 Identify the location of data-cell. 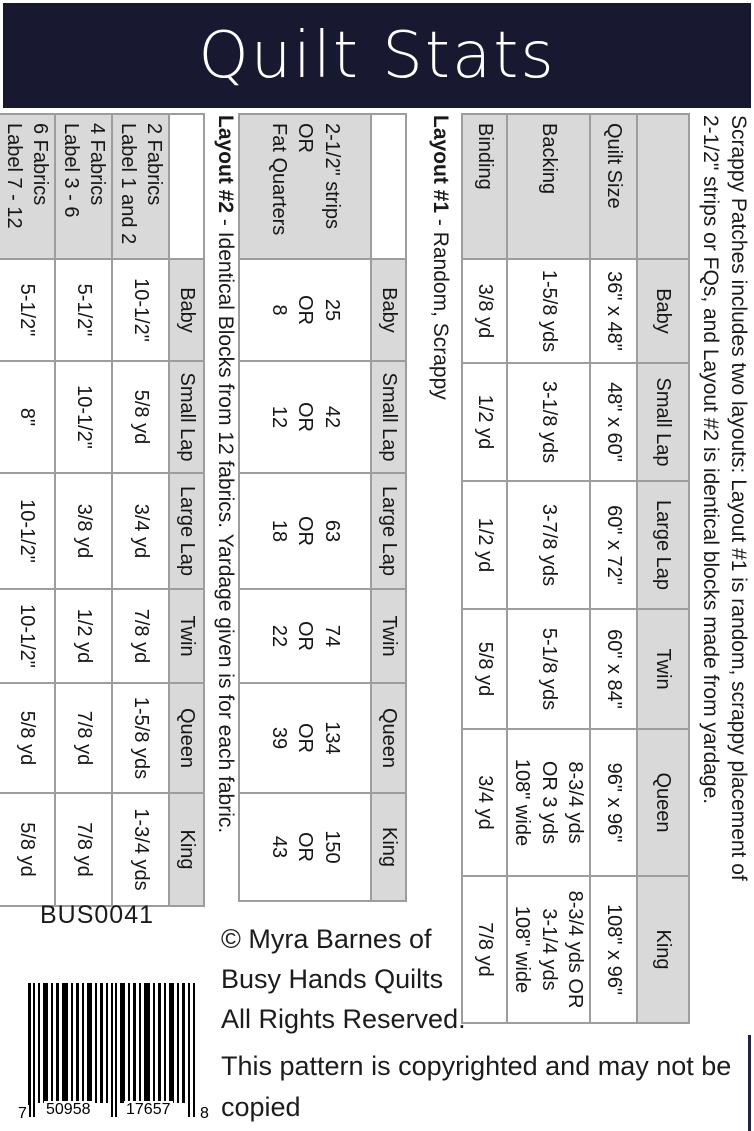
(388, 186).